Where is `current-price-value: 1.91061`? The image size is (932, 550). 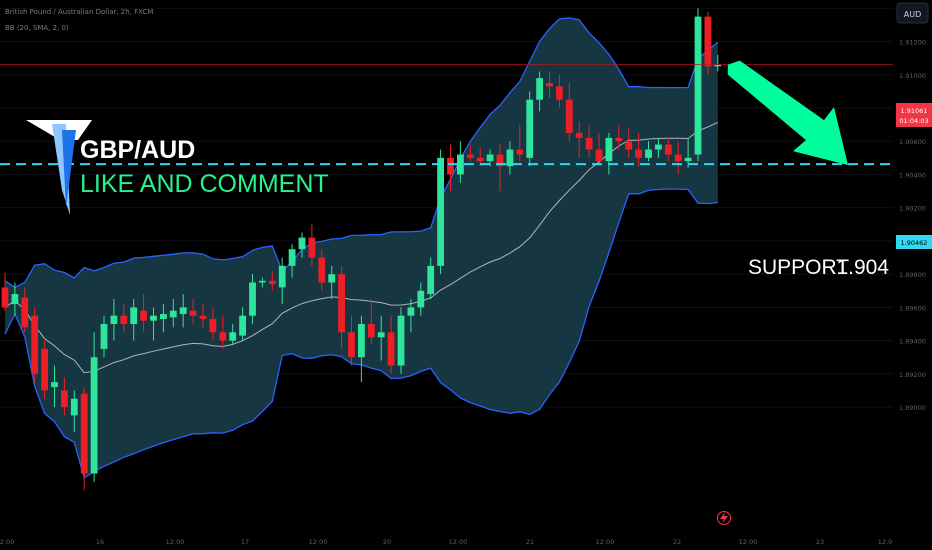 current-price-value: 1.91061 is located at coordinates (914, 111).